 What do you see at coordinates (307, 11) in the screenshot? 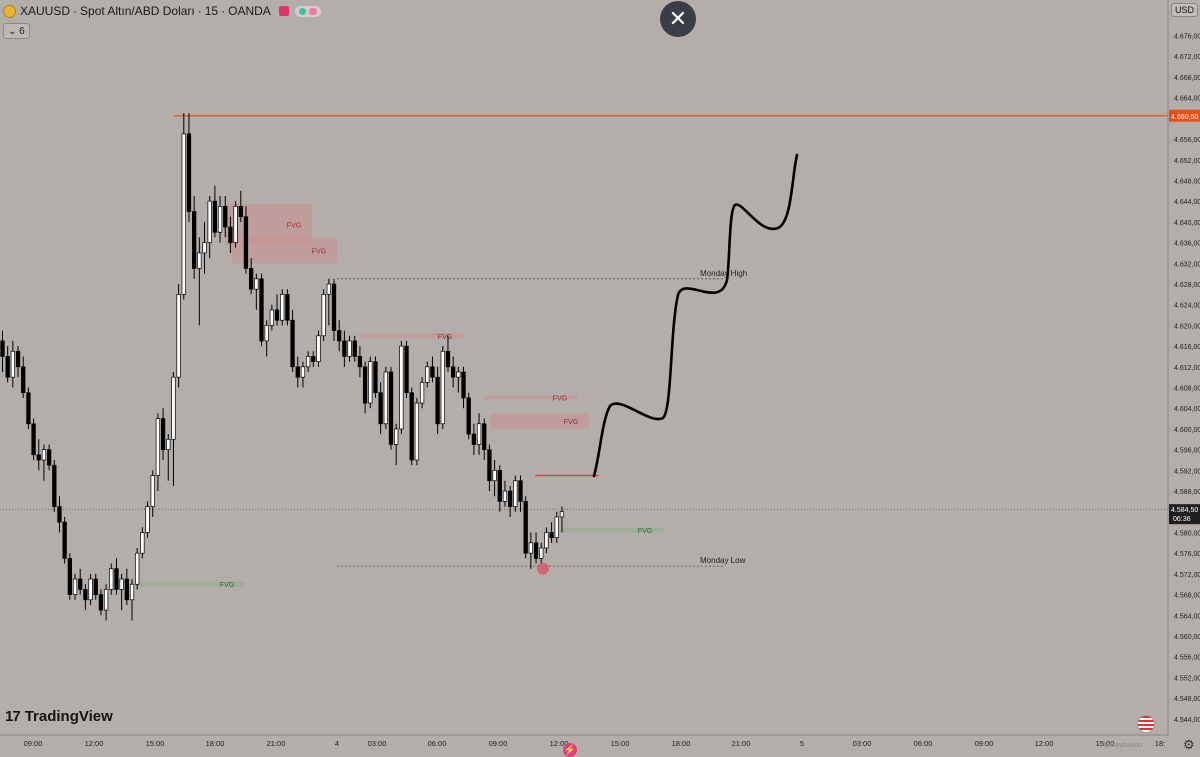
I see `data-status-icon` at bounding box center [307, 11].